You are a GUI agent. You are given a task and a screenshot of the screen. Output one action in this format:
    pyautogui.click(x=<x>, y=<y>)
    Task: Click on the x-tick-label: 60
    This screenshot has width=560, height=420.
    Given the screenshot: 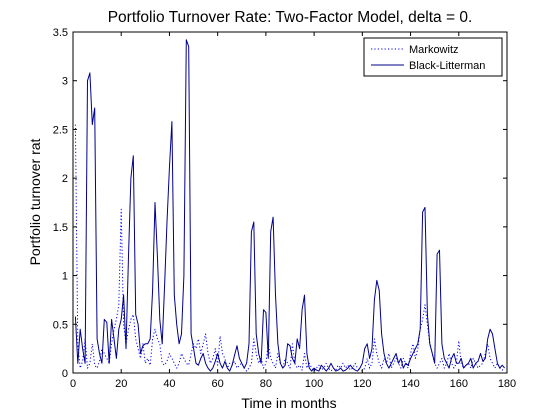 What is the action you would take?
    pyautogui.click(x=218, y=384)
    